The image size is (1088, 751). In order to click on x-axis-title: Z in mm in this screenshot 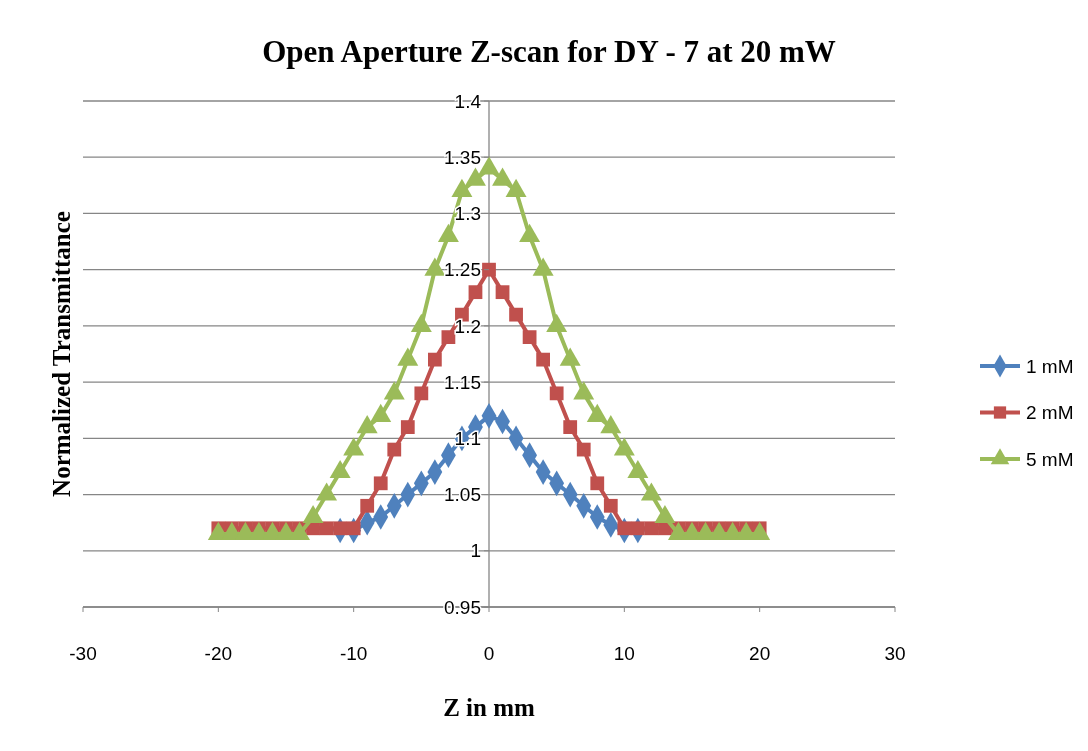, I will do `click(489, 707)`.